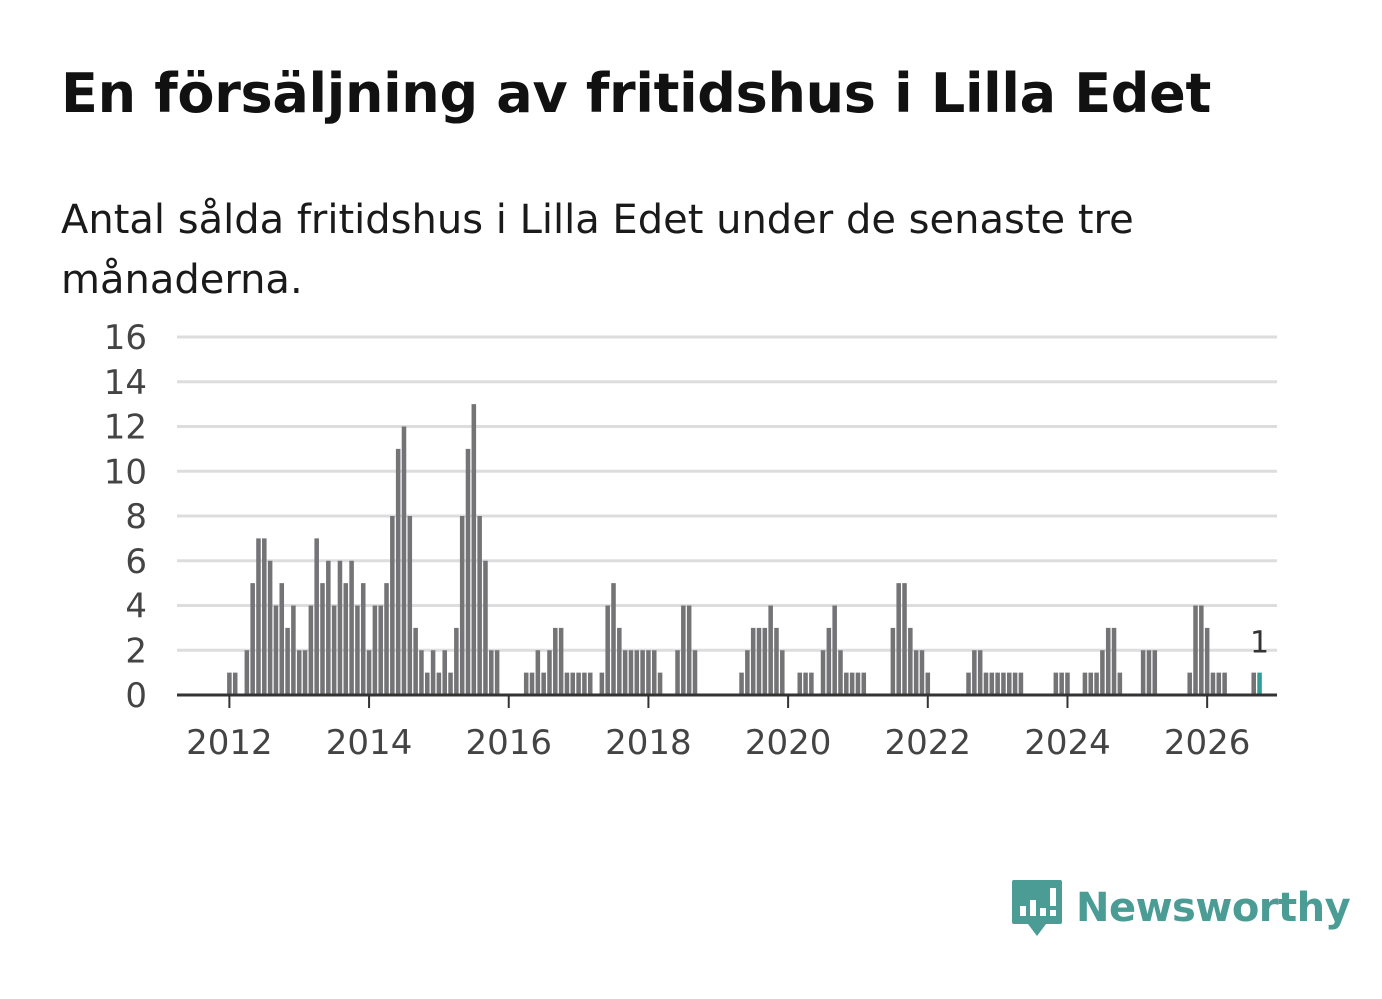 Image resolution: width=1382 pixels, height=999 pixels. Describe the element at coordinates (136, 517) in the screenshot. I see `y-tick-label: 8` at that location.